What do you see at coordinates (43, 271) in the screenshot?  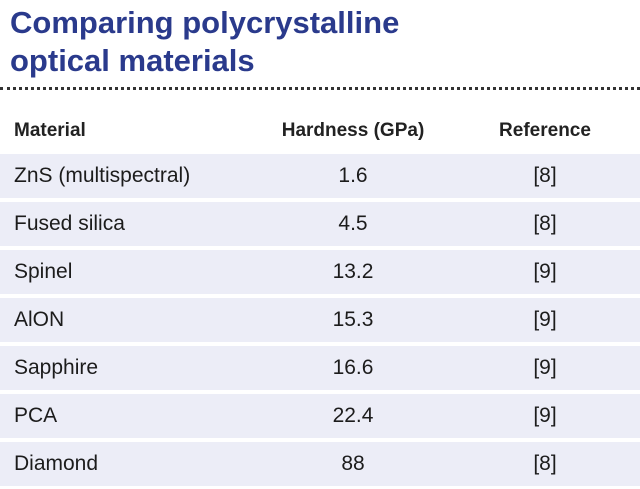 I see `cell-material: Spinel` at bounding box center [43, 271].